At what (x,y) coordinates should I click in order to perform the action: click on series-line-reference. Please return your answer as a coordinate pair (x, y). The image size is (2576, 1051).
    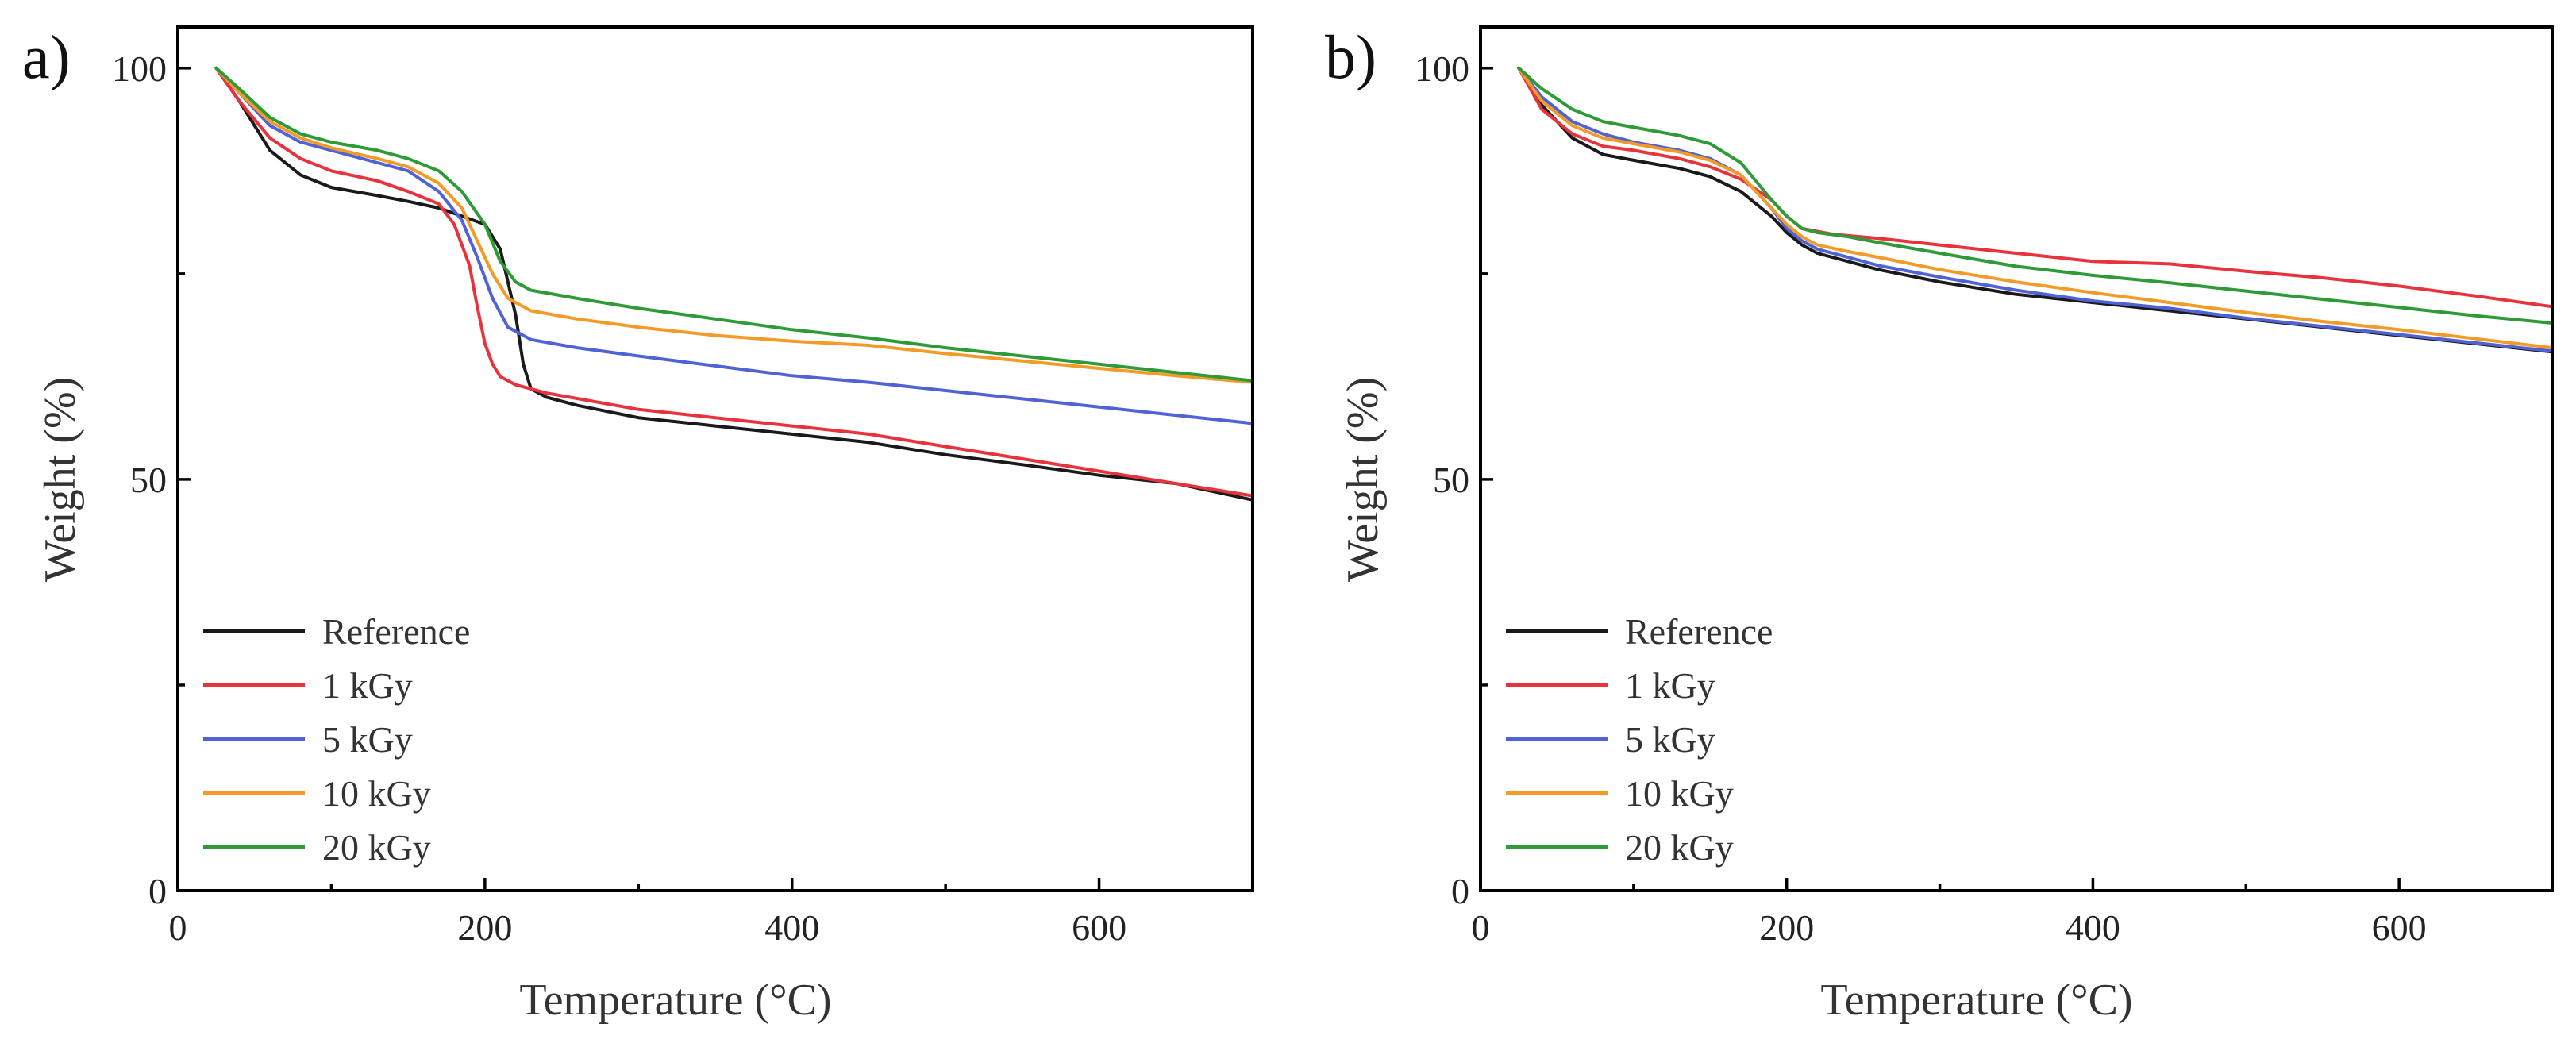
    Looking at the image, I should click on (2035, 210).